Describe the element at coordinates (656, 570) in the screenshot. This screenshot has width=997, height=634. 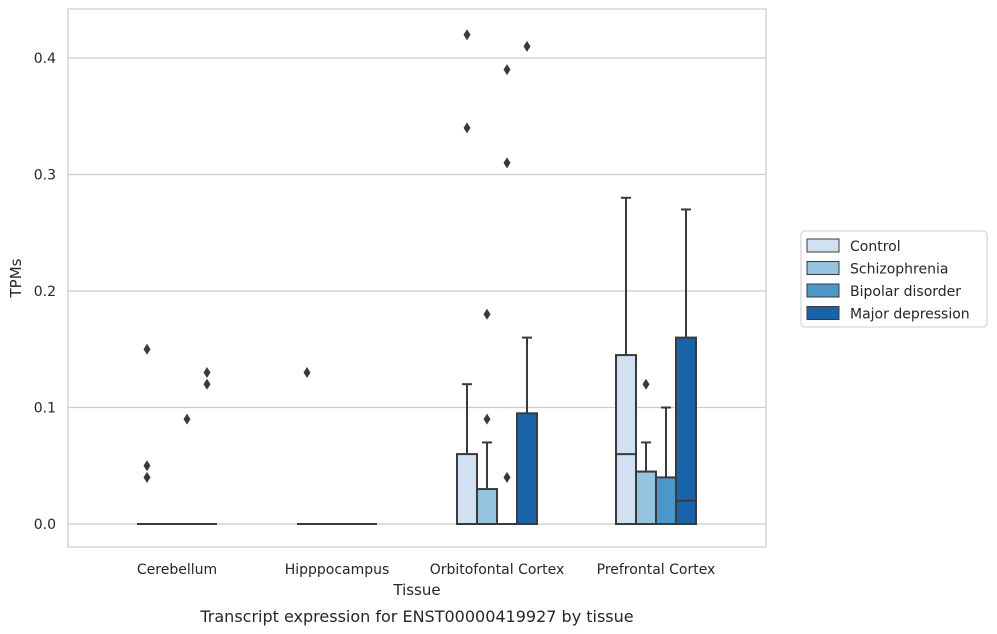
I see `x-tick-label: Prefrontal Cortex` at that location.